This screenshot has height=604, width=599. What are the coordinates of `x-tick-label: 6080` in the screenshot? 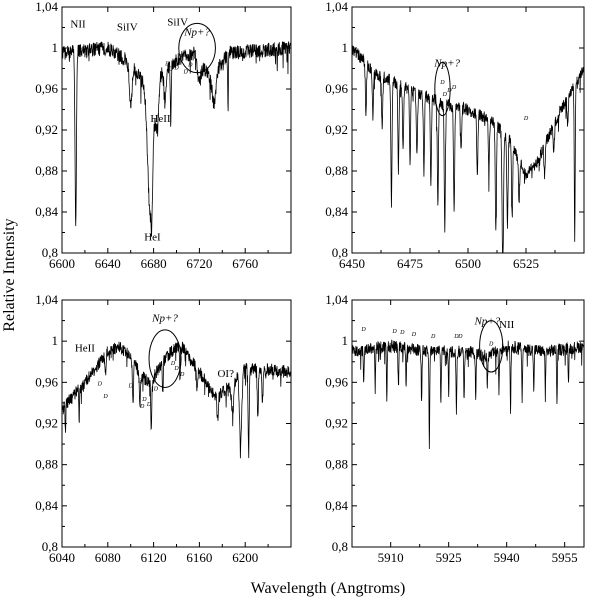 It's located at (108, 557).